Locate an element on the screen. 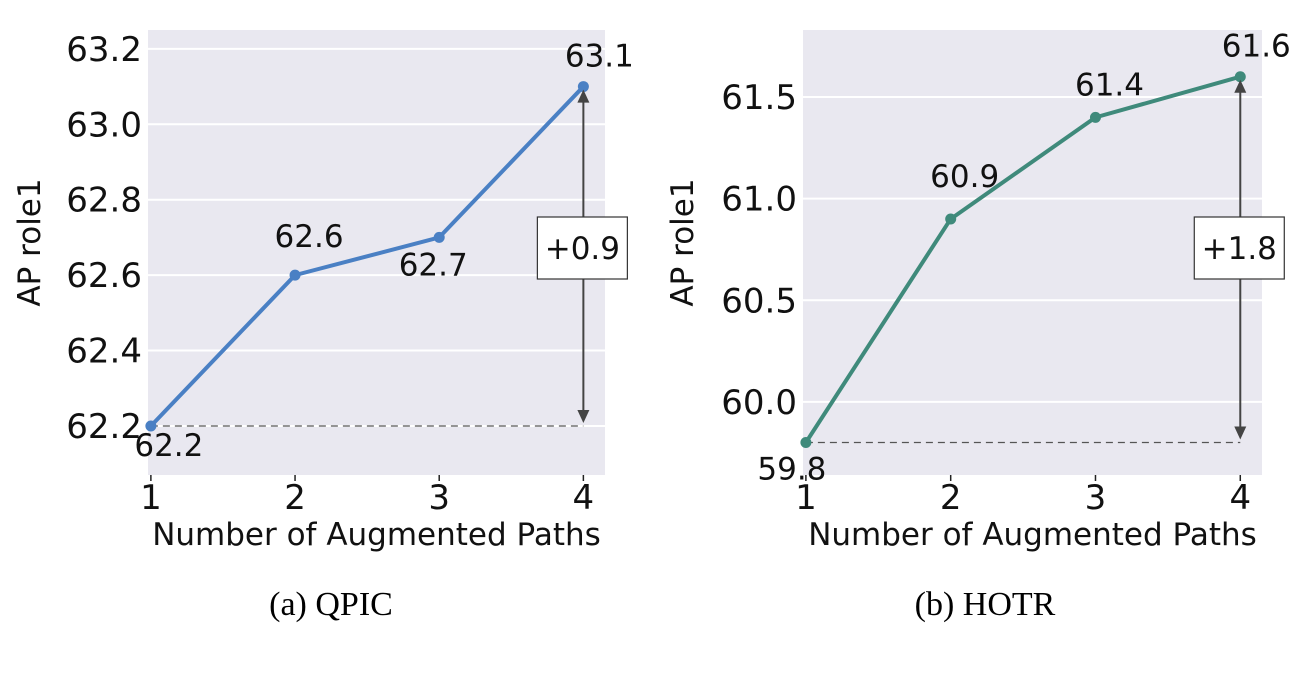 Image resolution: width=1306 pixels, height=678 pixels. y-tick-label: 62.4 is located at coordinates (104, 352).